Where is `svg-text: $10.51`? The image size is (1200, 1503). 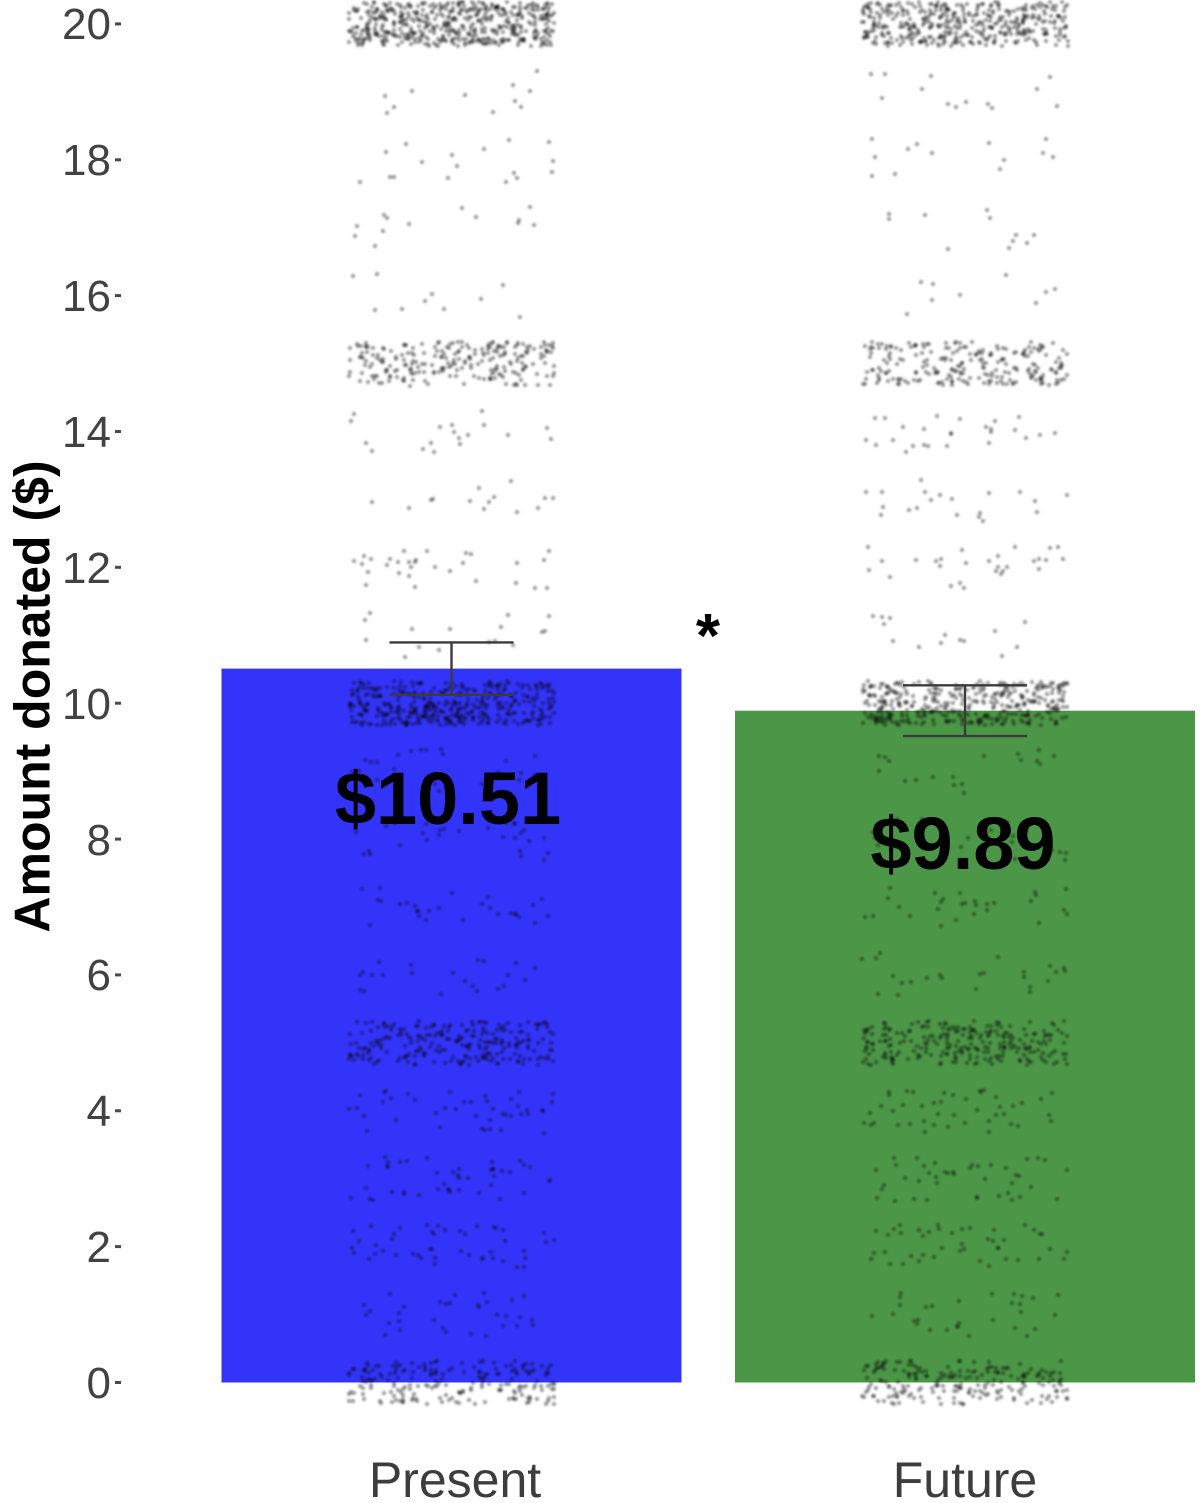
svg-text: $10.51 is located at coordinates (448, 798).